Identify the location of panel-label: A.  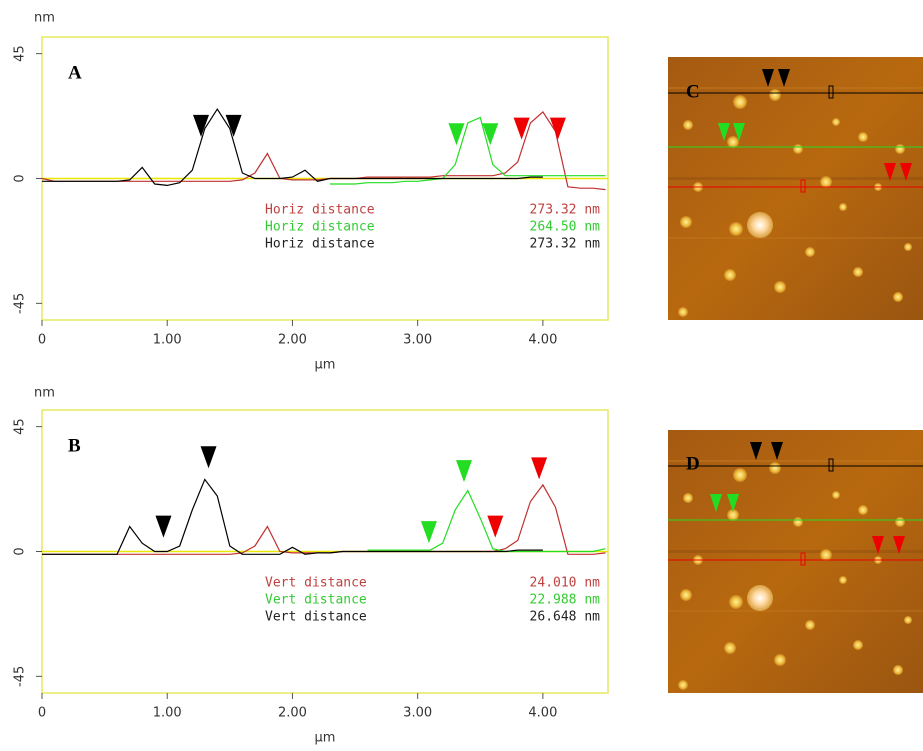
(75, 72).